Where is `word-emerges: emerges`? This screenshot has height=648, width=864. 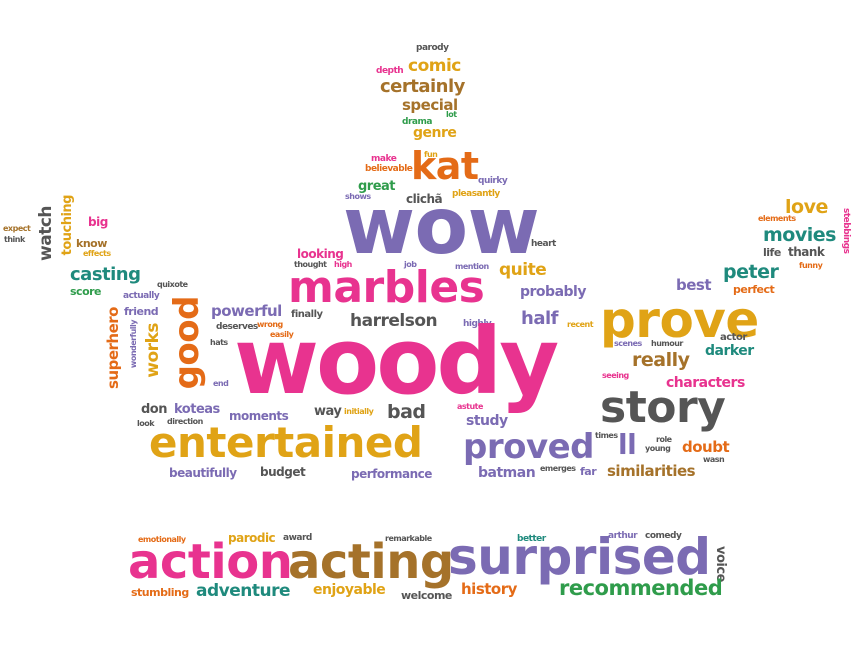
word-emerges: emerges is located at coordinates (558, 468).